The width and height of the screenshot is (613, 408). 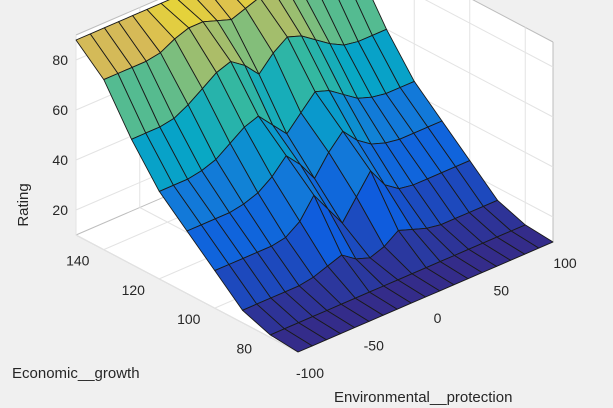 What do you see at coordinates (76, 373) in the screenshot?
I see `y-axis-label: Economic__growth` at bounding box center [76, 373].